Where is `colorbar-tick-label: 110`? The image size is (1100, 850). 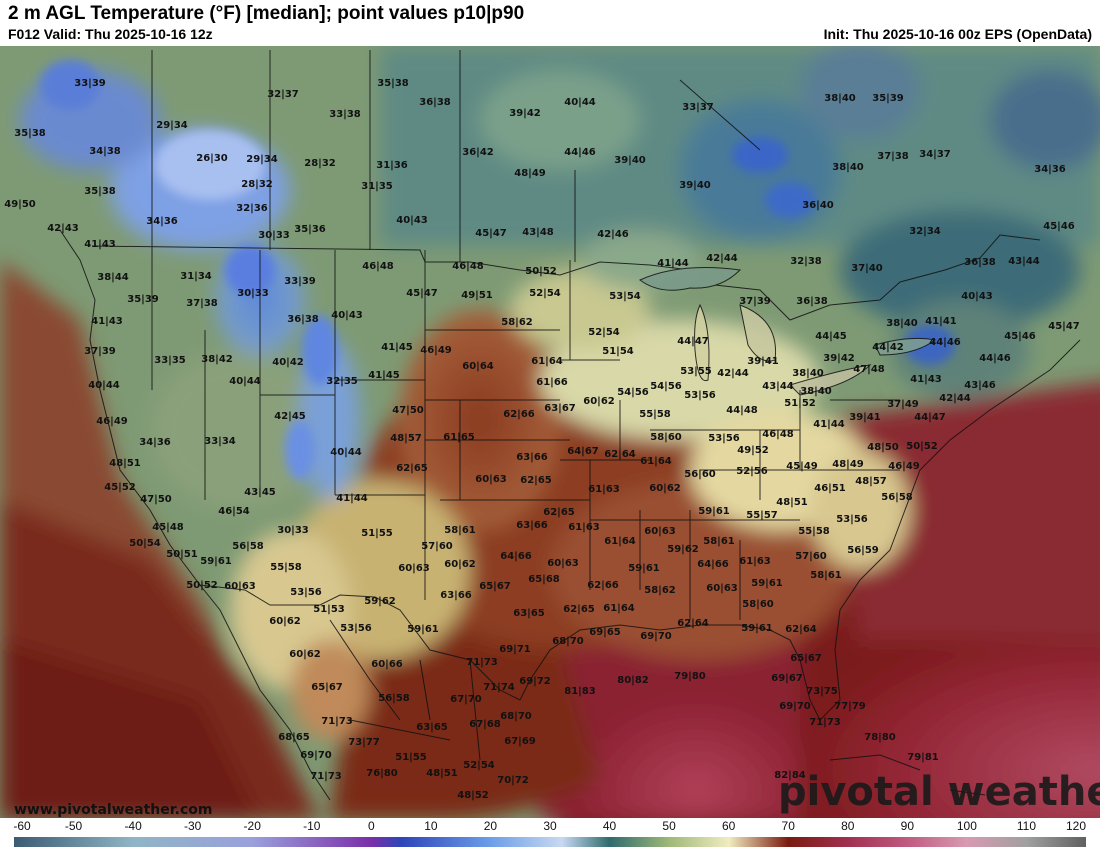 colorbar-tick-label: 110 is located at coordinates (1026, 826).